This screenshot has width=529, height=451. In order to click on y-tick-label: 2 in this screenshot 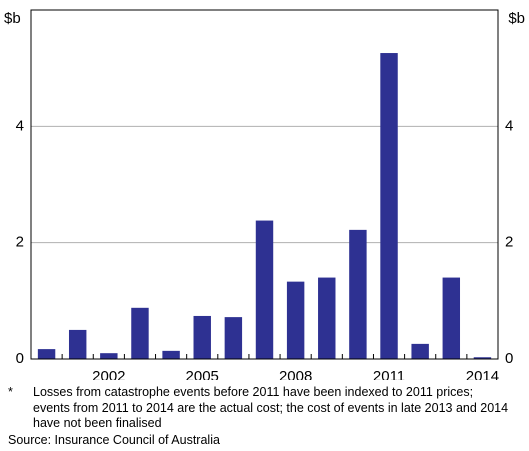, I will do `click(20, 242)`.